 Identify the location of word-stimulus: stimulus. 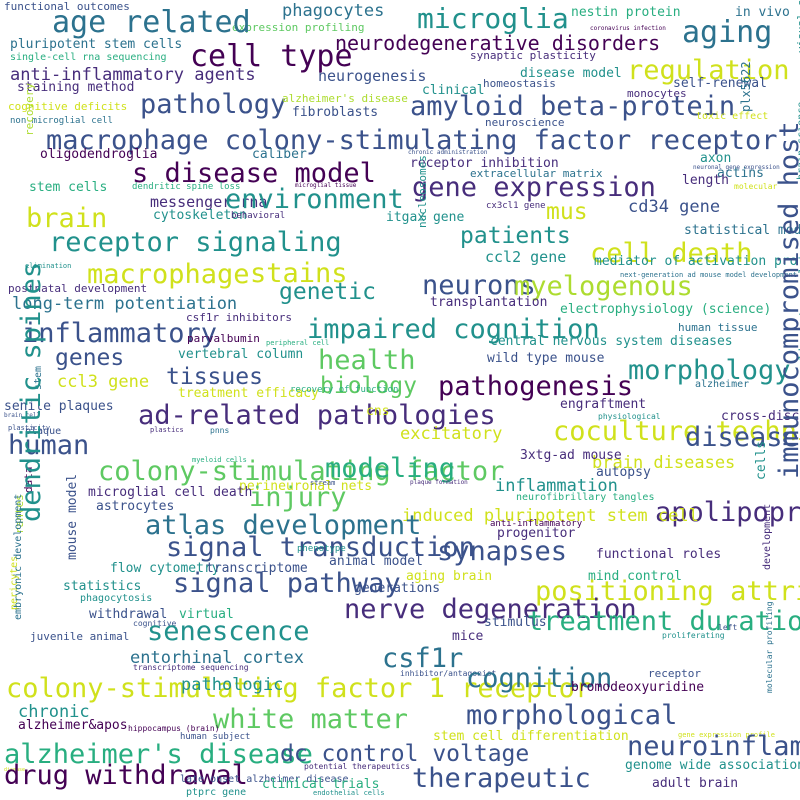
(515, 622).